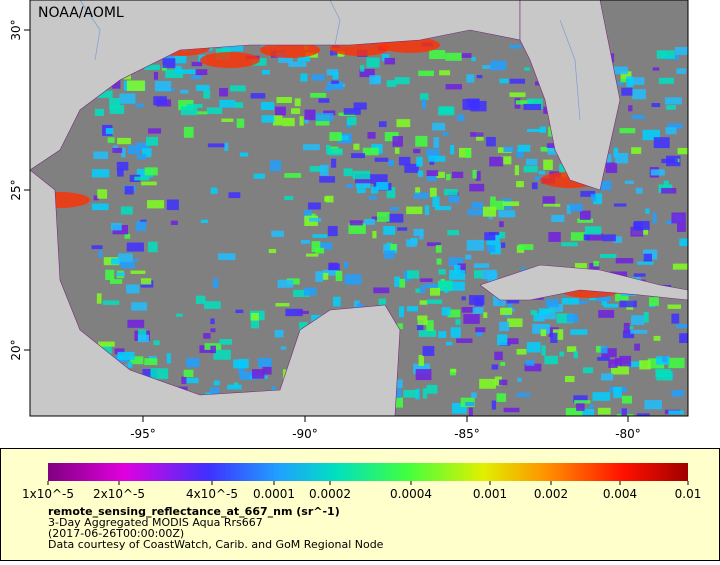  I want to click on colorbar-label: 0.002, so click(551, 494).